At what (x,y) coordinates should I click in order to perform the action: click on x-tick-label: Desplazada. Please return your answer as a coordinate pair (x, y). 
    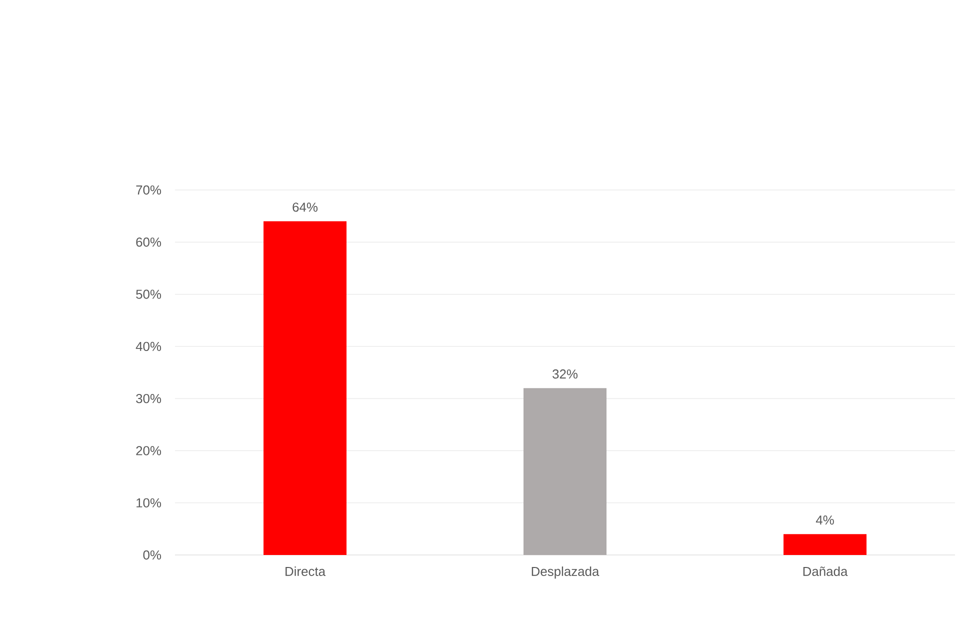
    Looking at the image, I should click on (566, 572).